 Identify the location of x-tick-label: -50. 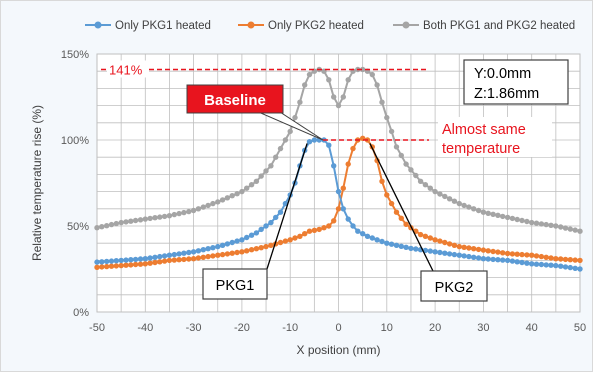
(97, 328).